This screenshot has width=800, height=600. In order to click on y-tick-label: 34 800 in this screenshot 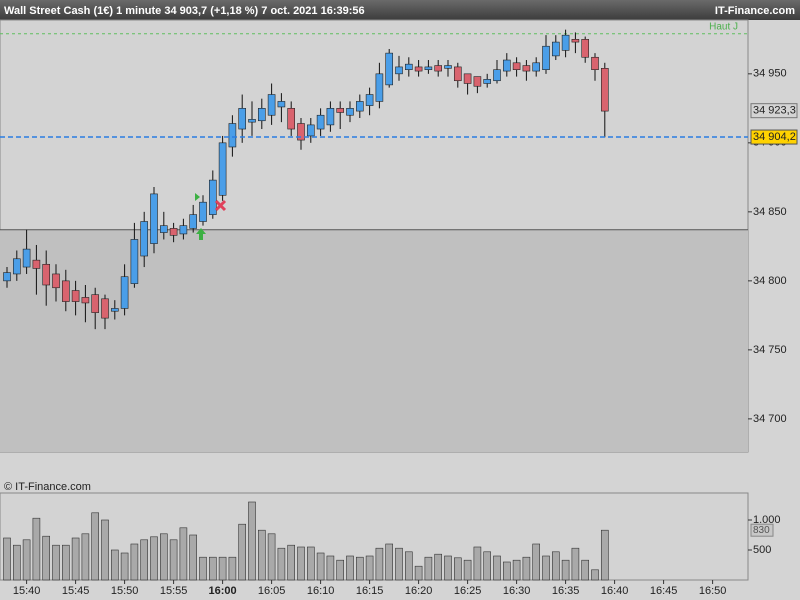, I will do `click(770, 281)`.